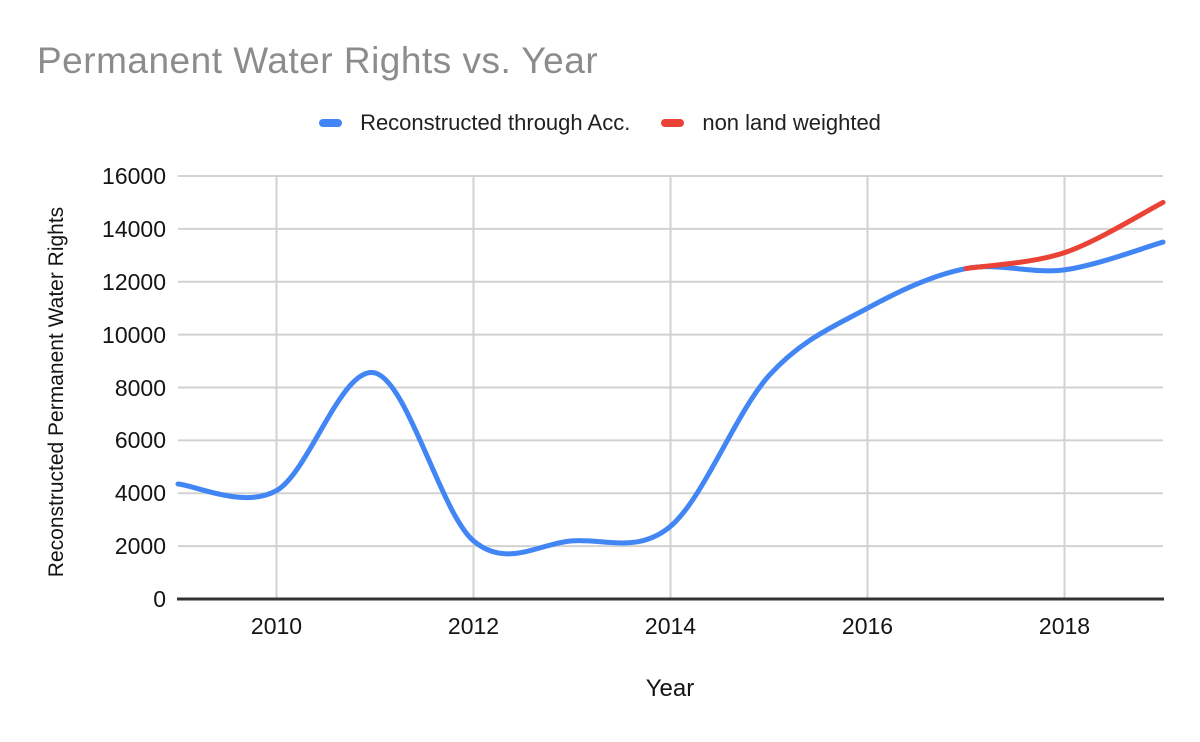 The width and height of the screenshot is (1200, 742). I want to click on x-tick-label: 2010, so click(276, 626).